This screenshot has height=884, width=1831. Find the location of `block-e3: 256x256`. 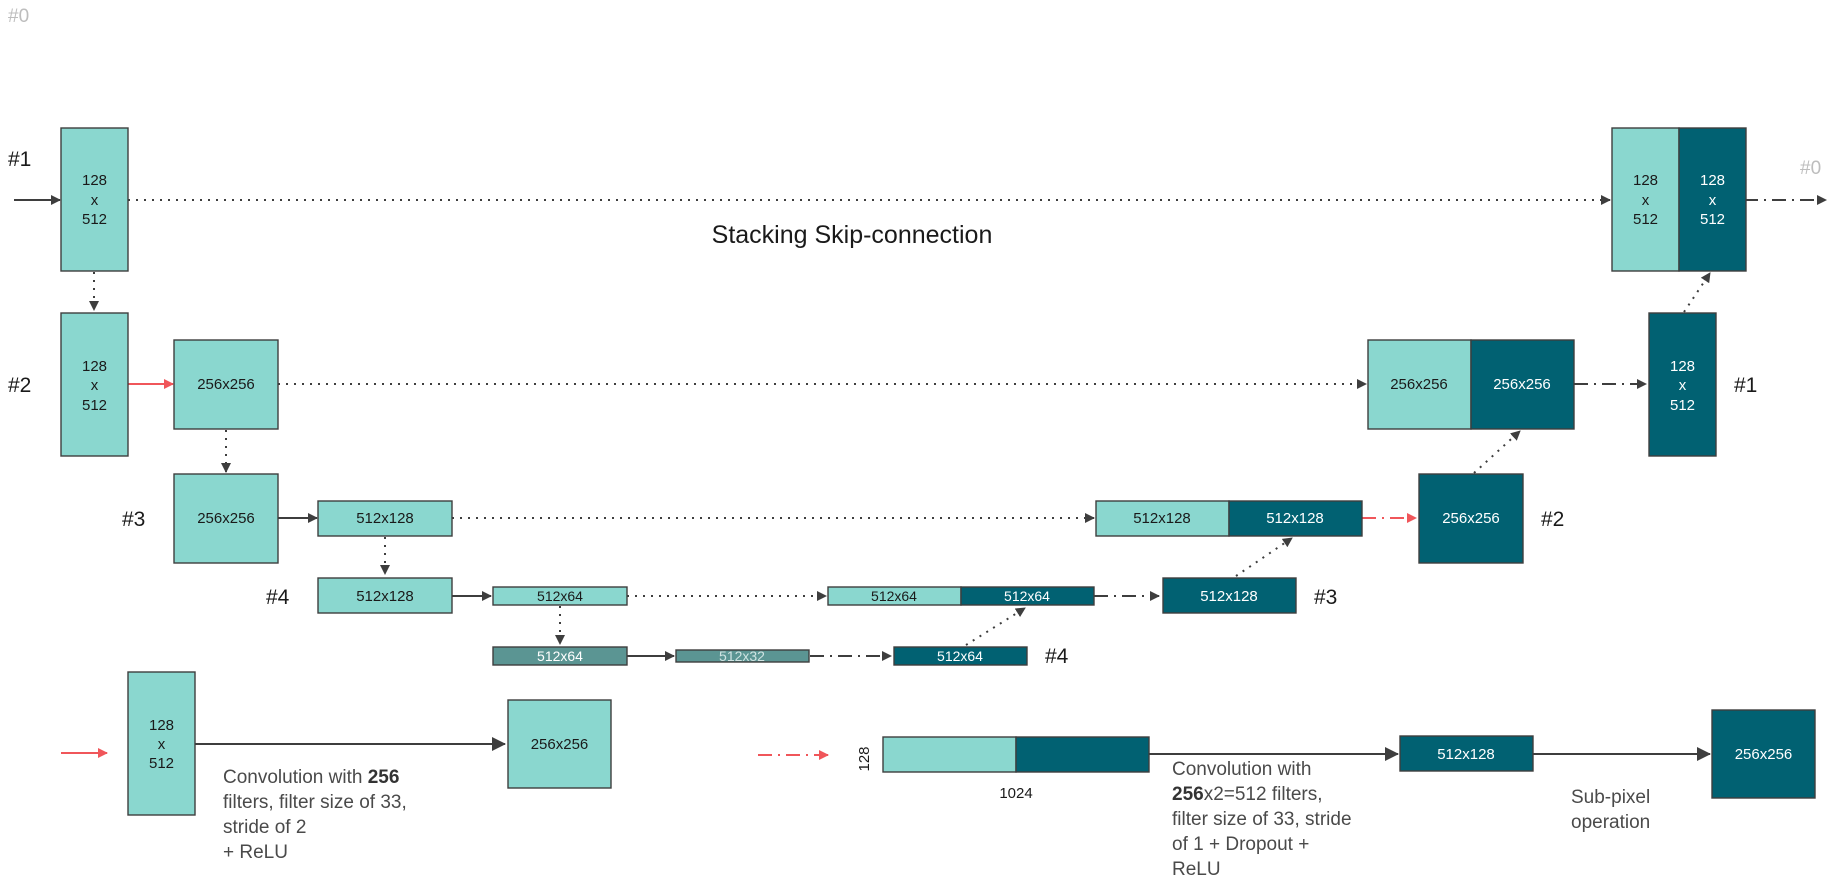

block-e3: 256x256 is located at coordinates (226, 518).